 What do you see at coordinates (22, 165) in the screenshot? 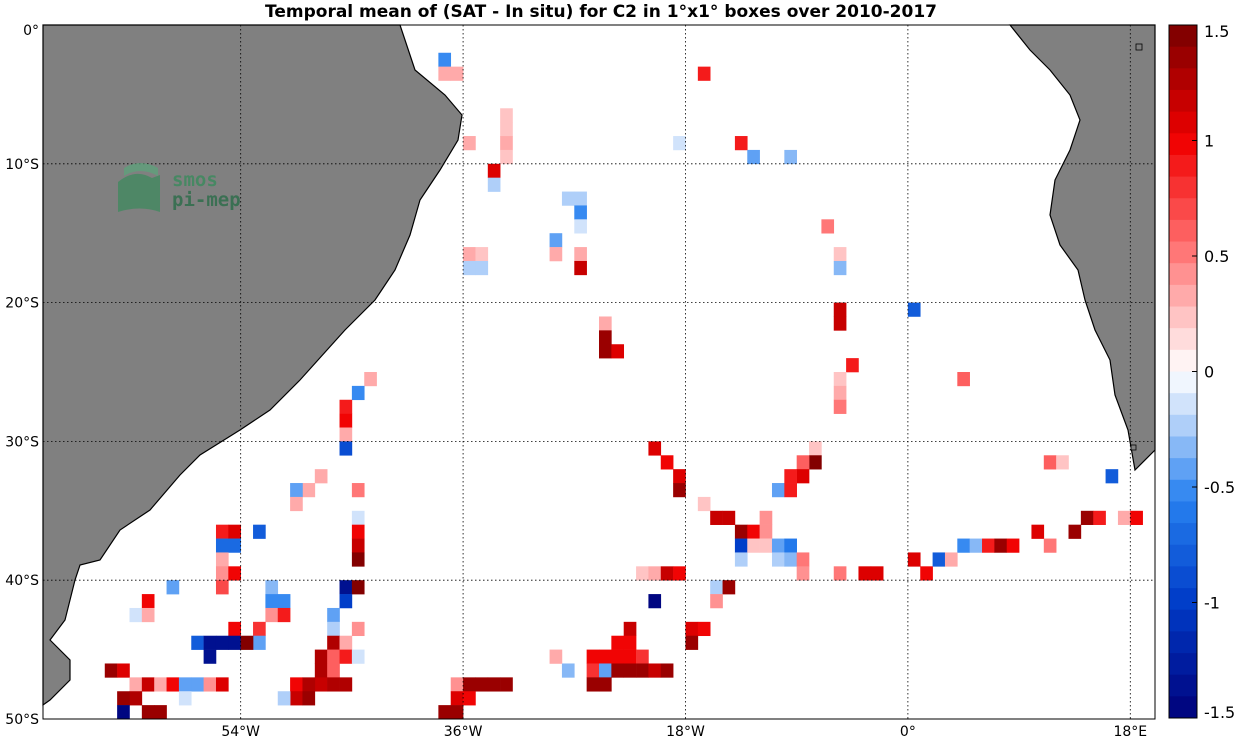
I see `y-tick-label: 10°S` at bounding box center [22, 165].